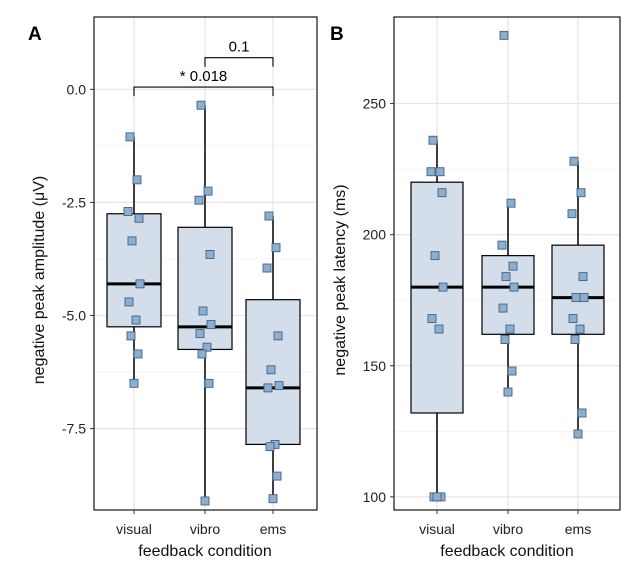  Describe the element at coordinates (74, 429) in the screenshot. I see `panel-a-y-tick-label-3: -7.5` at that location.